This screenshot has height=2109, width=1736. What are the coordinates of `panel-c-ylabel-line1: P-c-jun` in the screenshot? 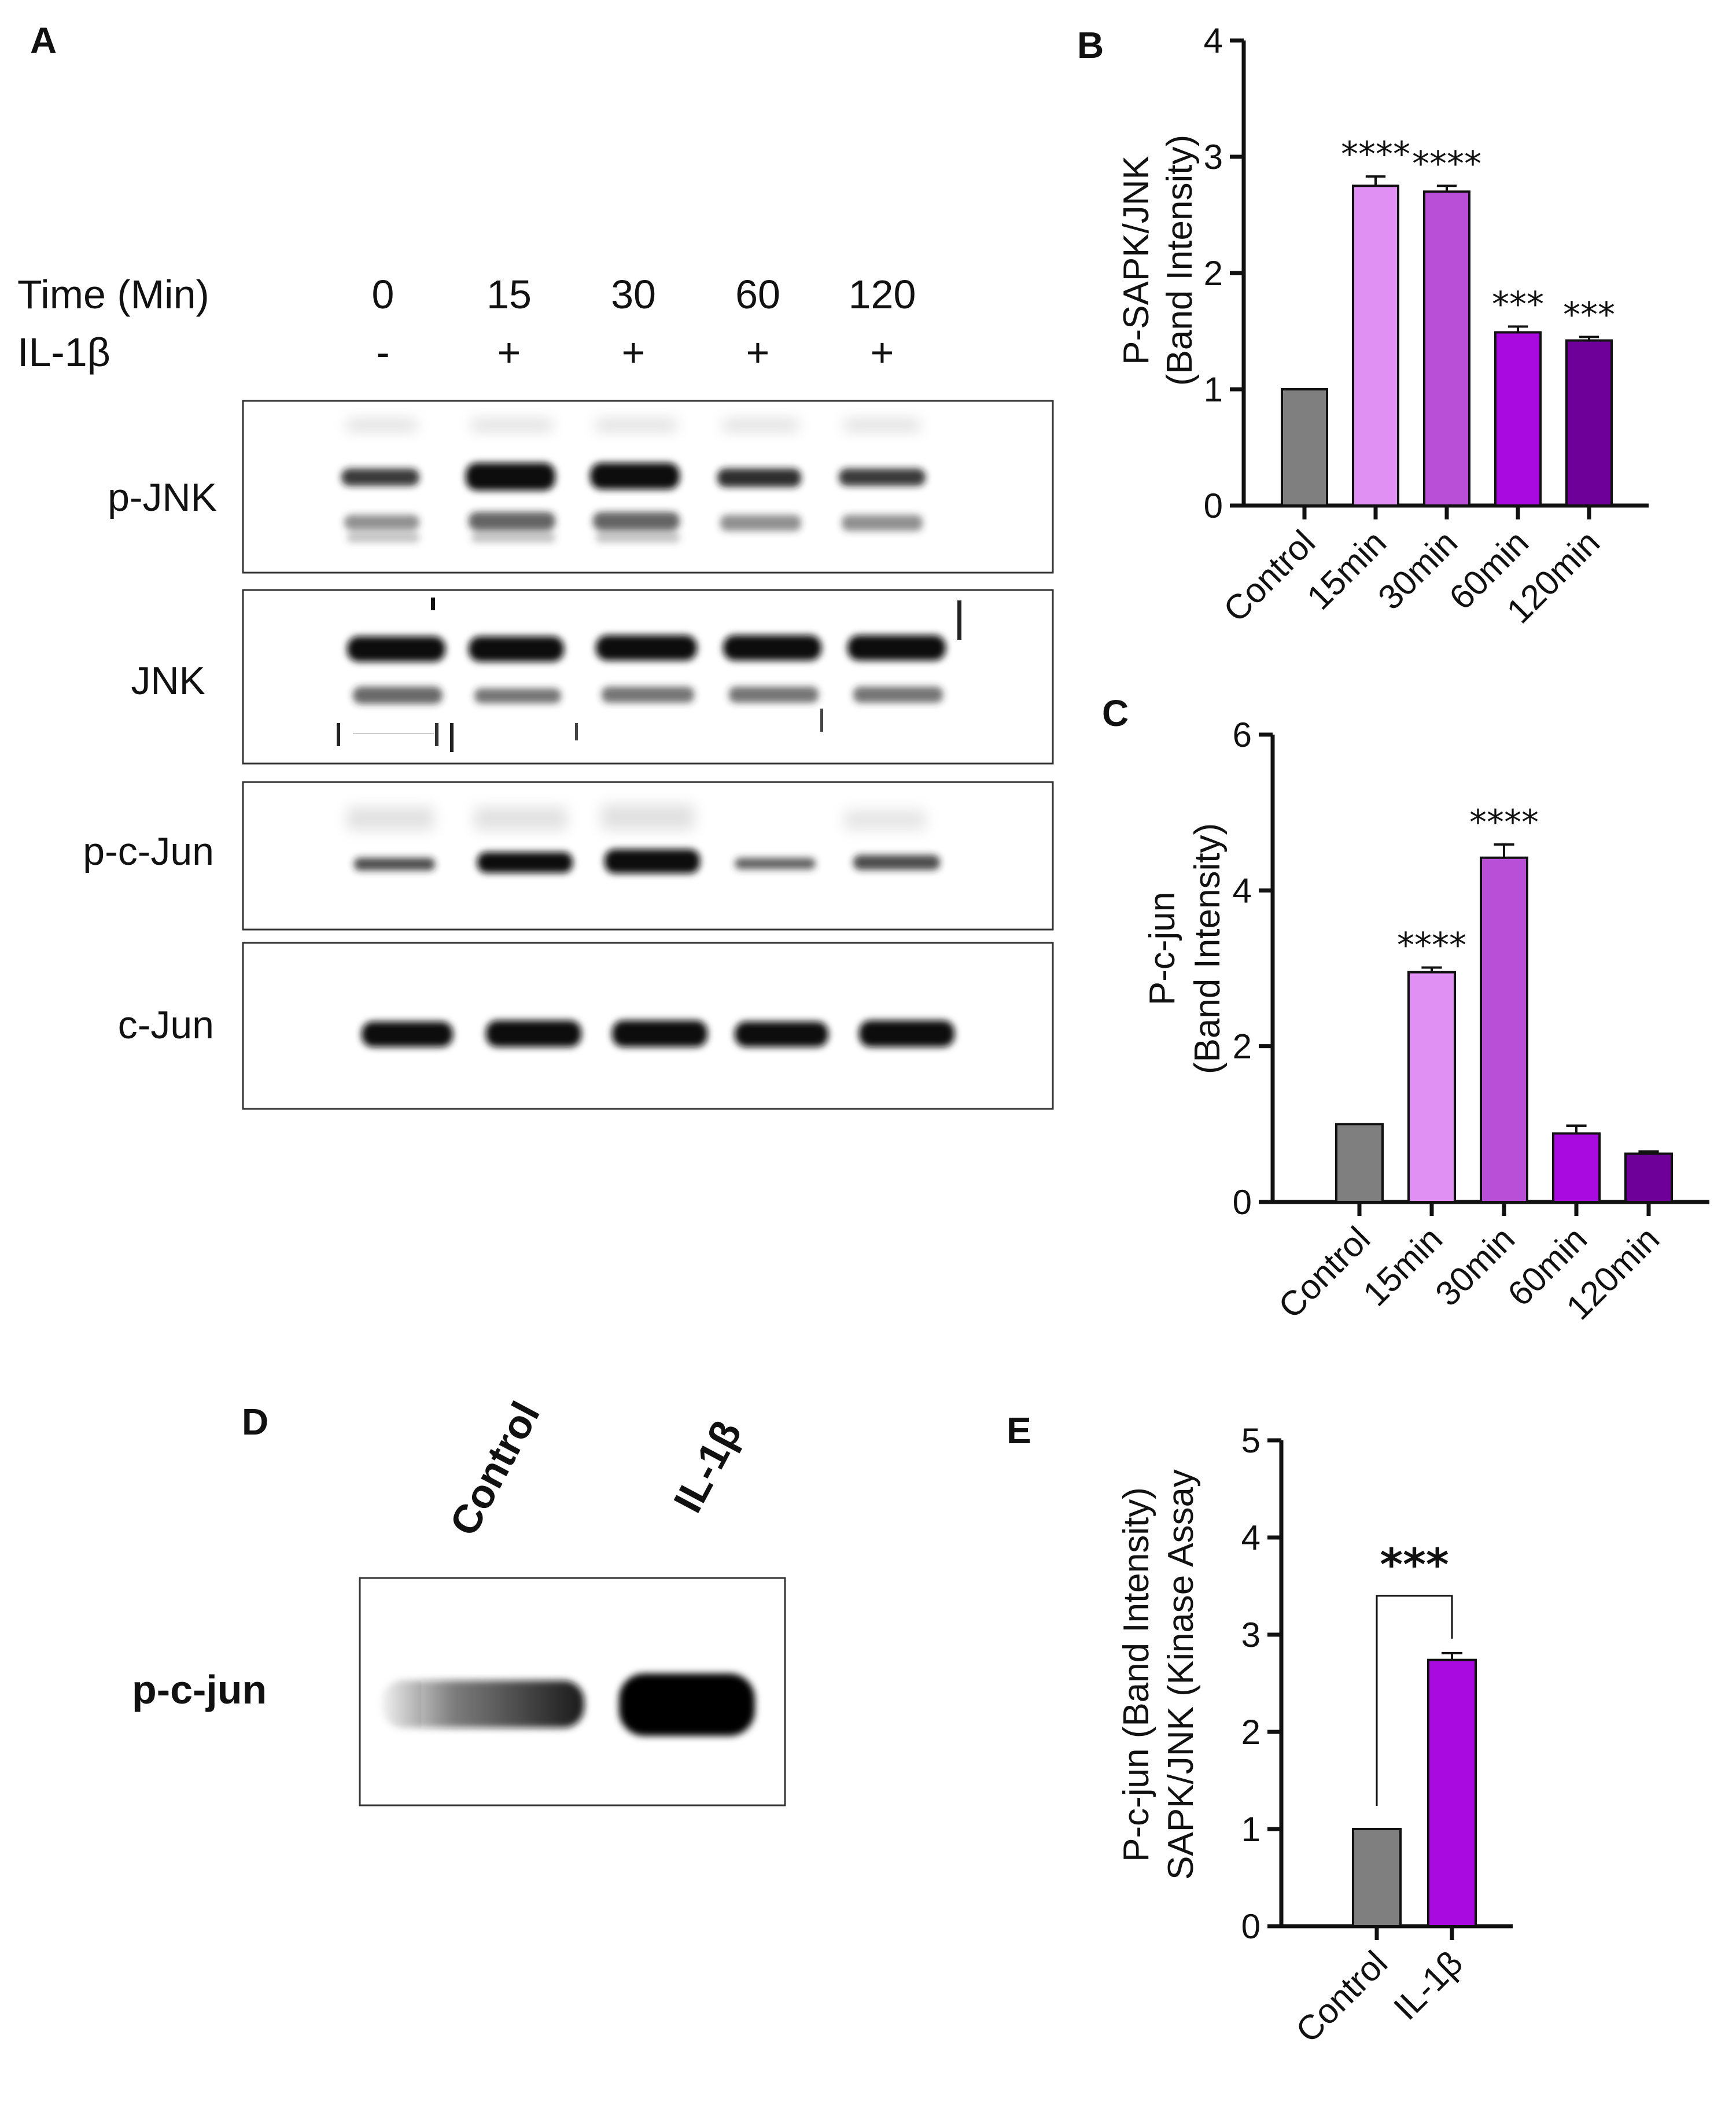 It's located at (1162, 948).